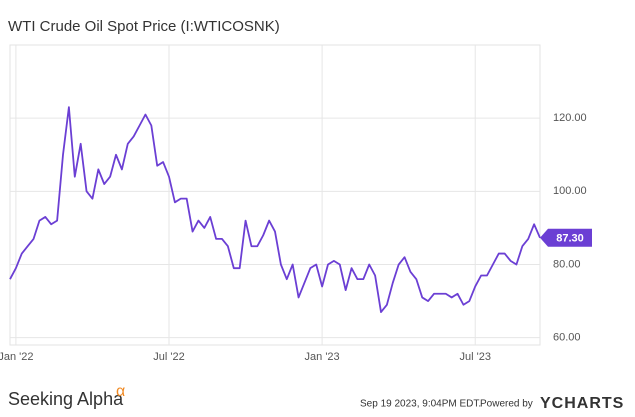  I want to click on value-label: 87.30, so click(570, 239).